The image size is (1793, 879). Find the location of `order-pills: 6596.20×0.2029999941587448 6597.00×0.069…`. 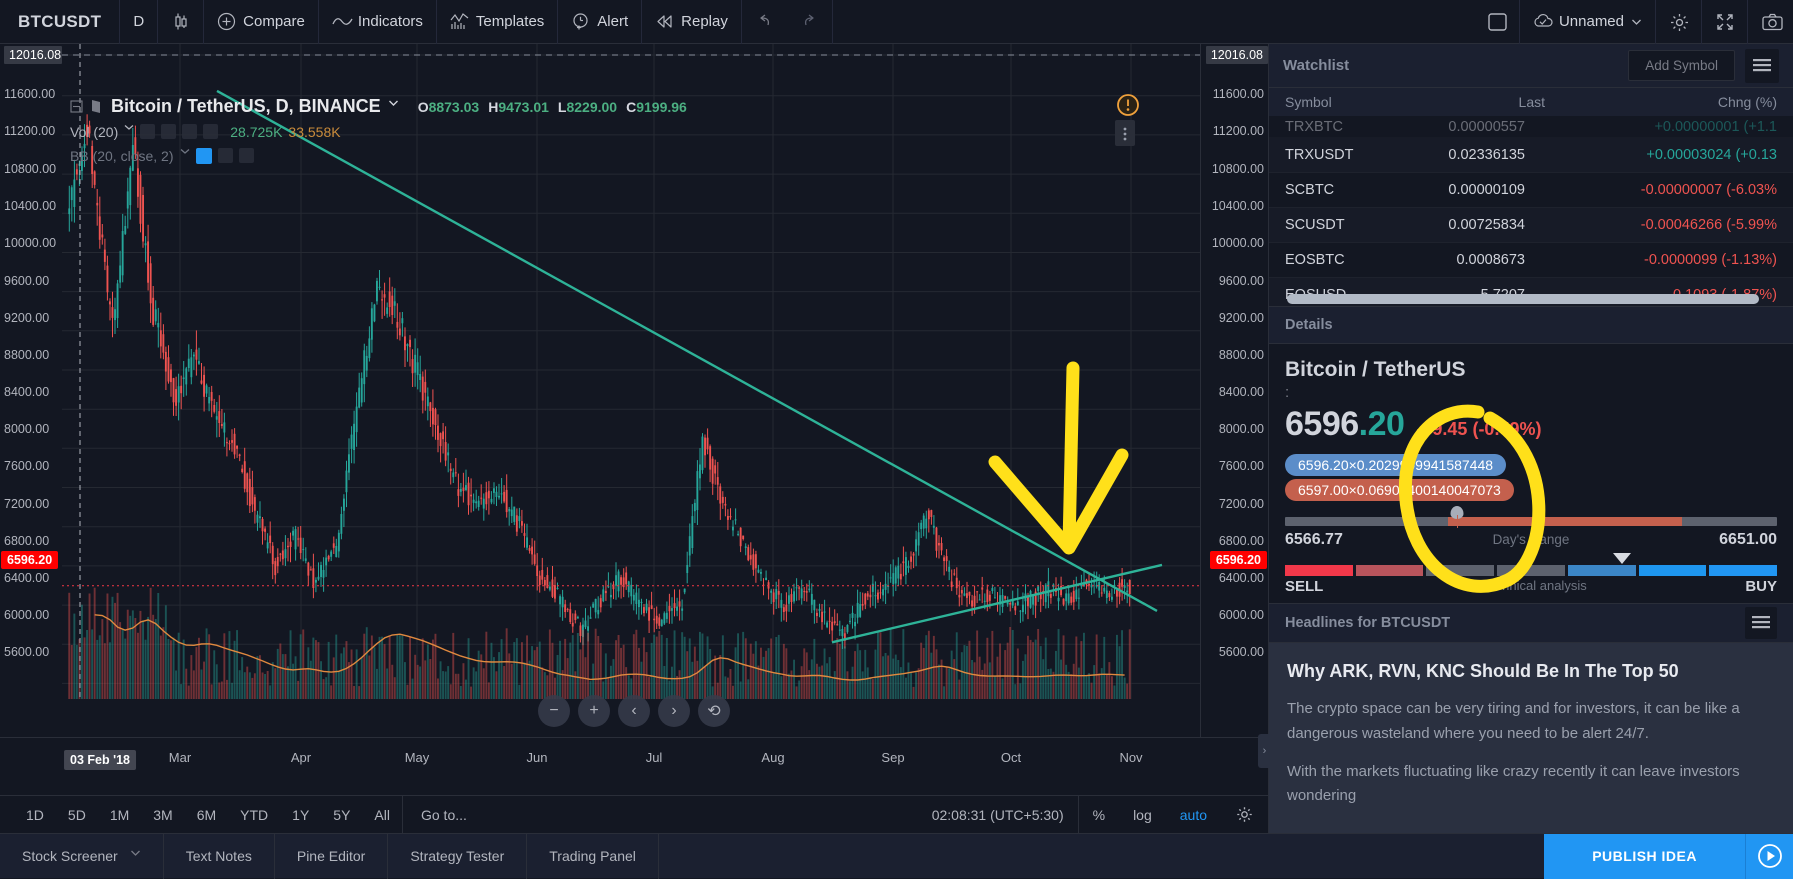

order-pills: 6596.20×0.2029999941587448 6597.00×0.069… is located at coordinates (1531, 477).